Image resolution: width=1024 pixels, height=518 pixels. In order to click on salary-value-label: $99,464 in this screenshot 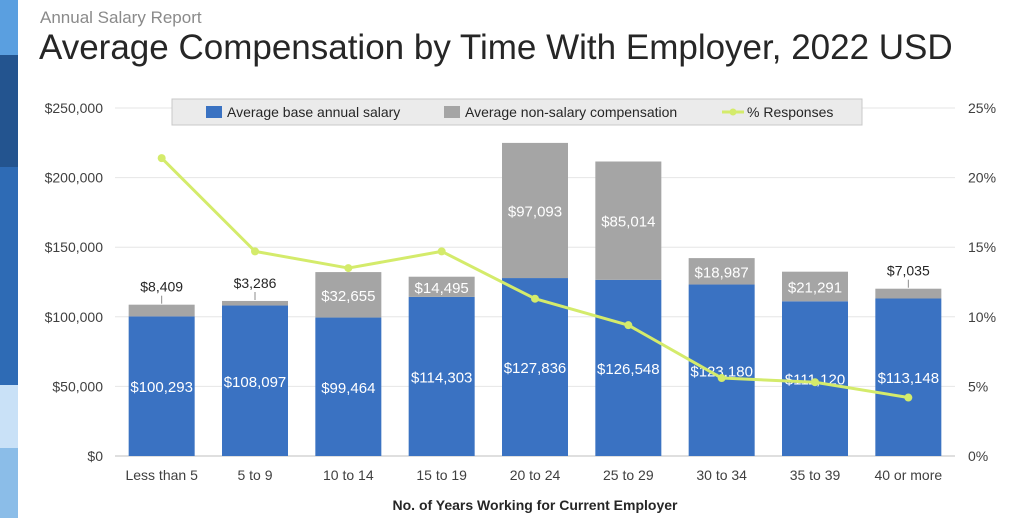, I will do `click(348, 388)`.